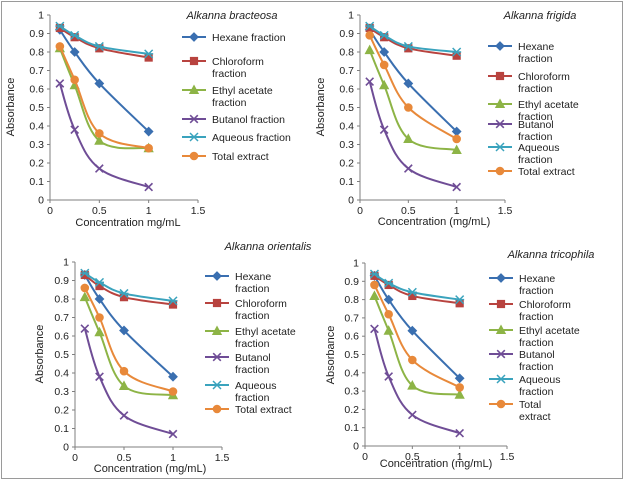 This screenshot has height=480, width=624. Describe the element at coordinates (346, 53) in the screenshot. I see `y-tick-label: 0.8` at that location.